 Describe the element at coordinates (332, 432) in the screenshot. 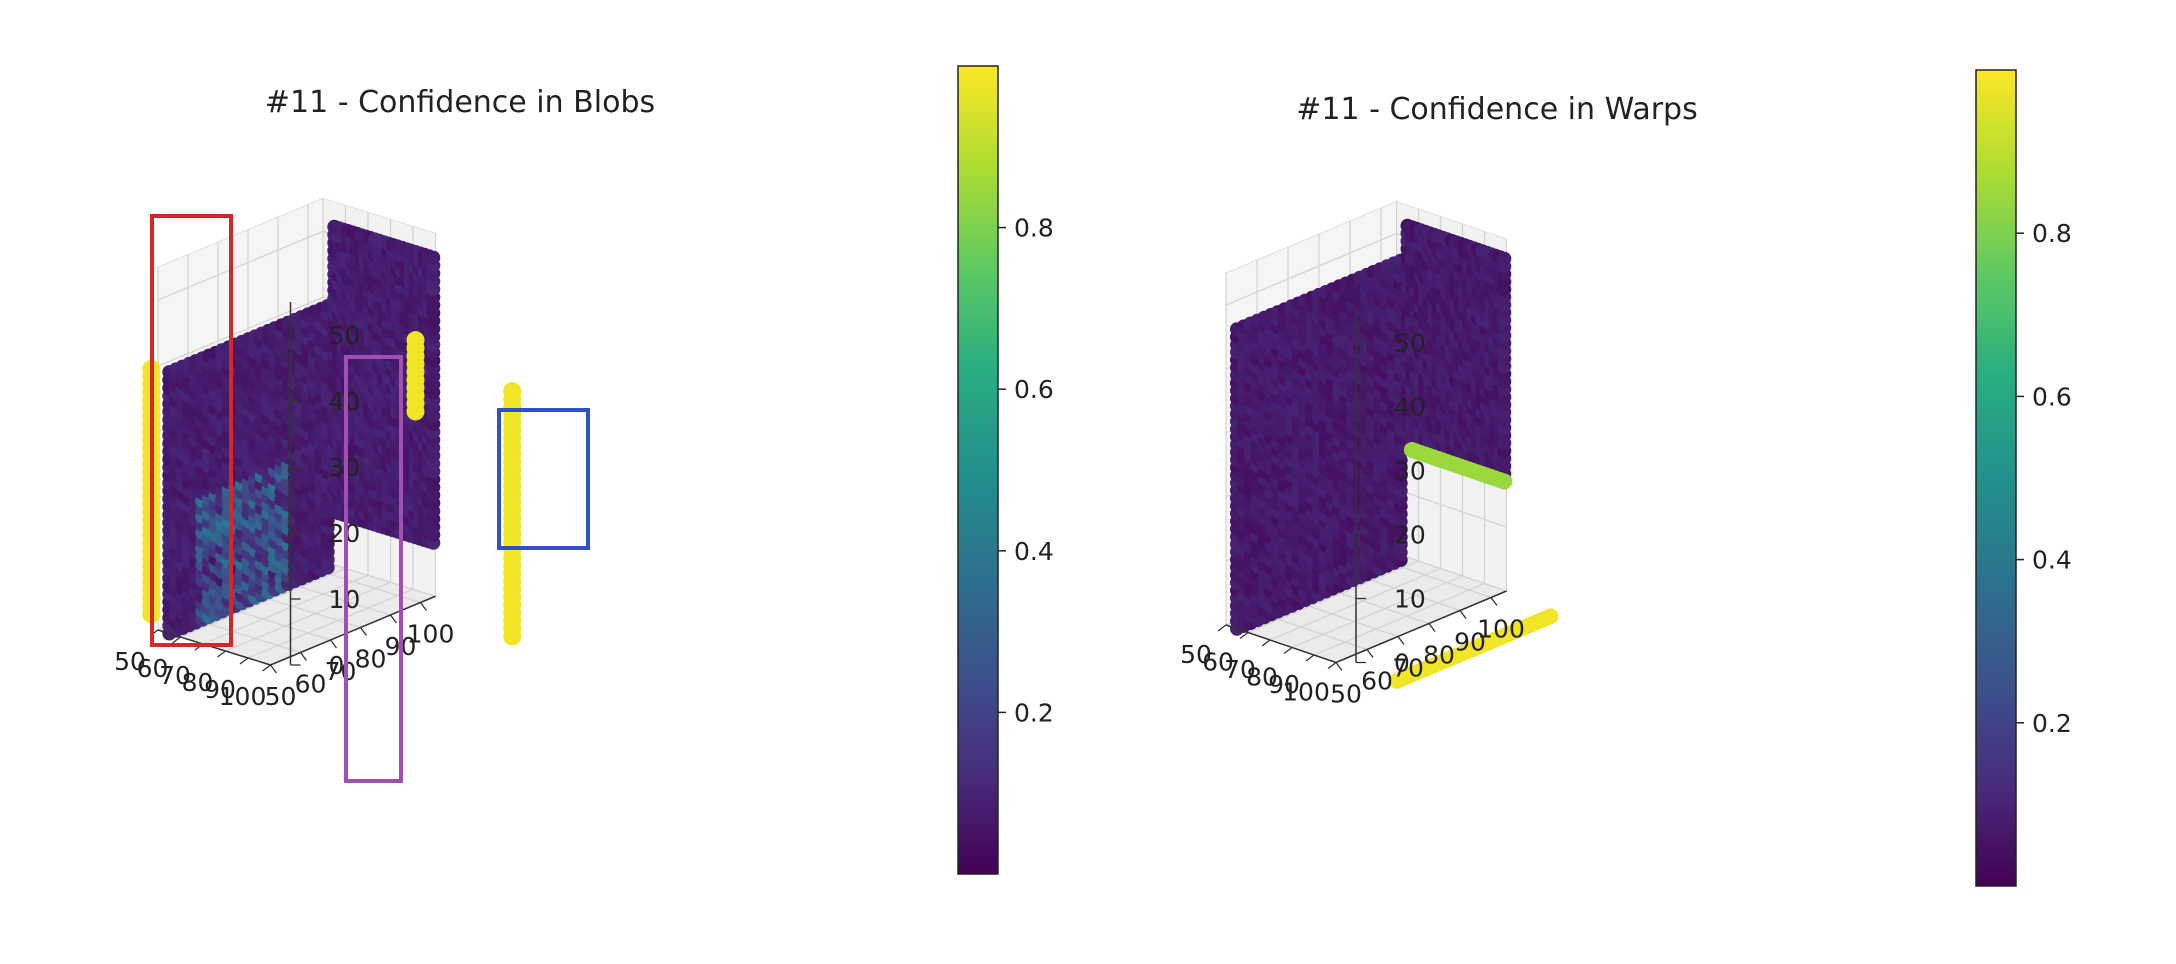

I see `scatter-points` at that location.